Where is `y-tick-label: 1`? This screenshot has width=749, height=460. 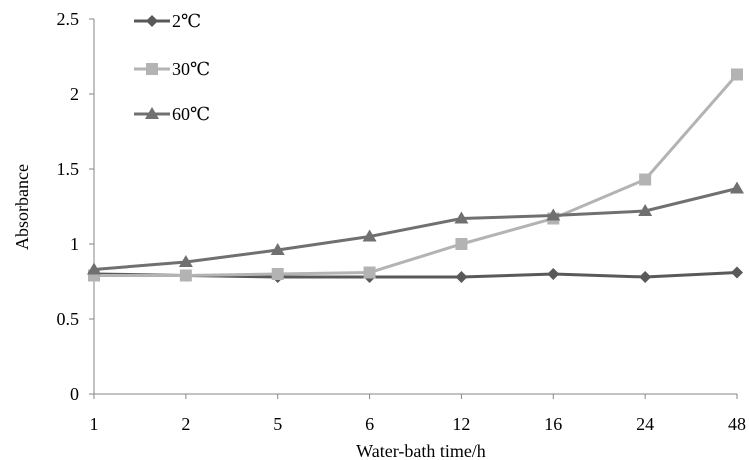
y-tick-label: 1 is located at coordinates (74, 244).